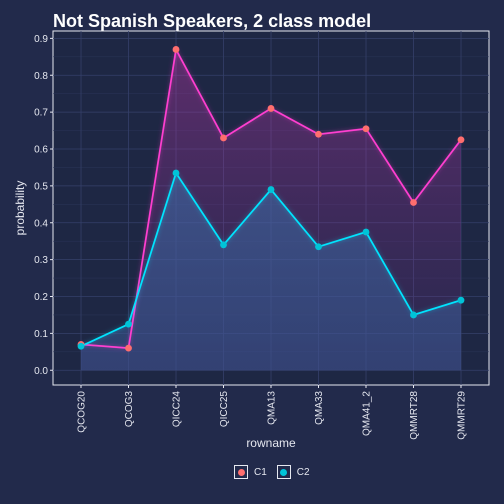 The image size is (504, 504). What do you see at coordinates (414, 415) in the screenshot?
I see `x-tick-label: QMMRT28` at bounding box center [414, 415].